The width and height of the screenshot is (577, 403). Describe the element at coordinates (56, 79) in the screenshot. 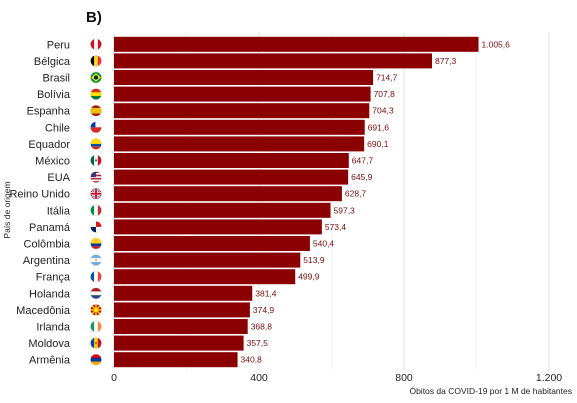

I see `y-tick-label: Brasil` at that location.